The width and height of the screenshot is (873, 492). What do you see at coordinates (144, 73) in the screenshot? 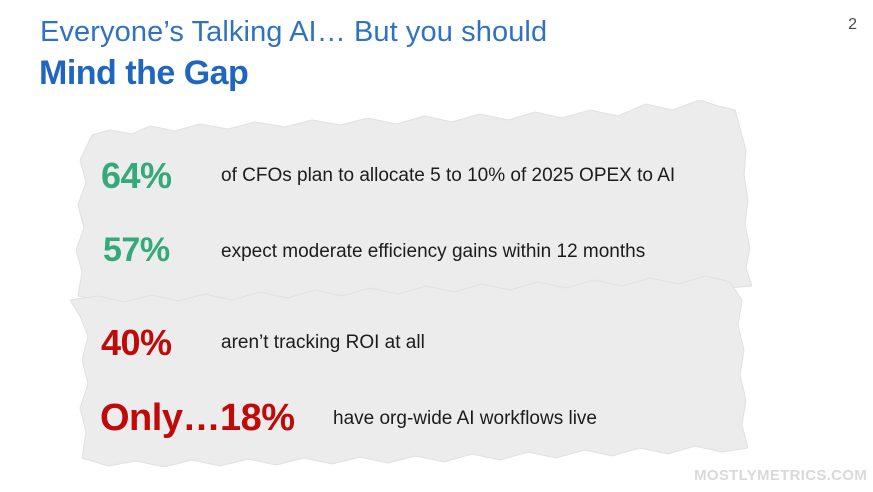
I see `title-line-2: Mind the Gap` at bounding box center [144, 73].